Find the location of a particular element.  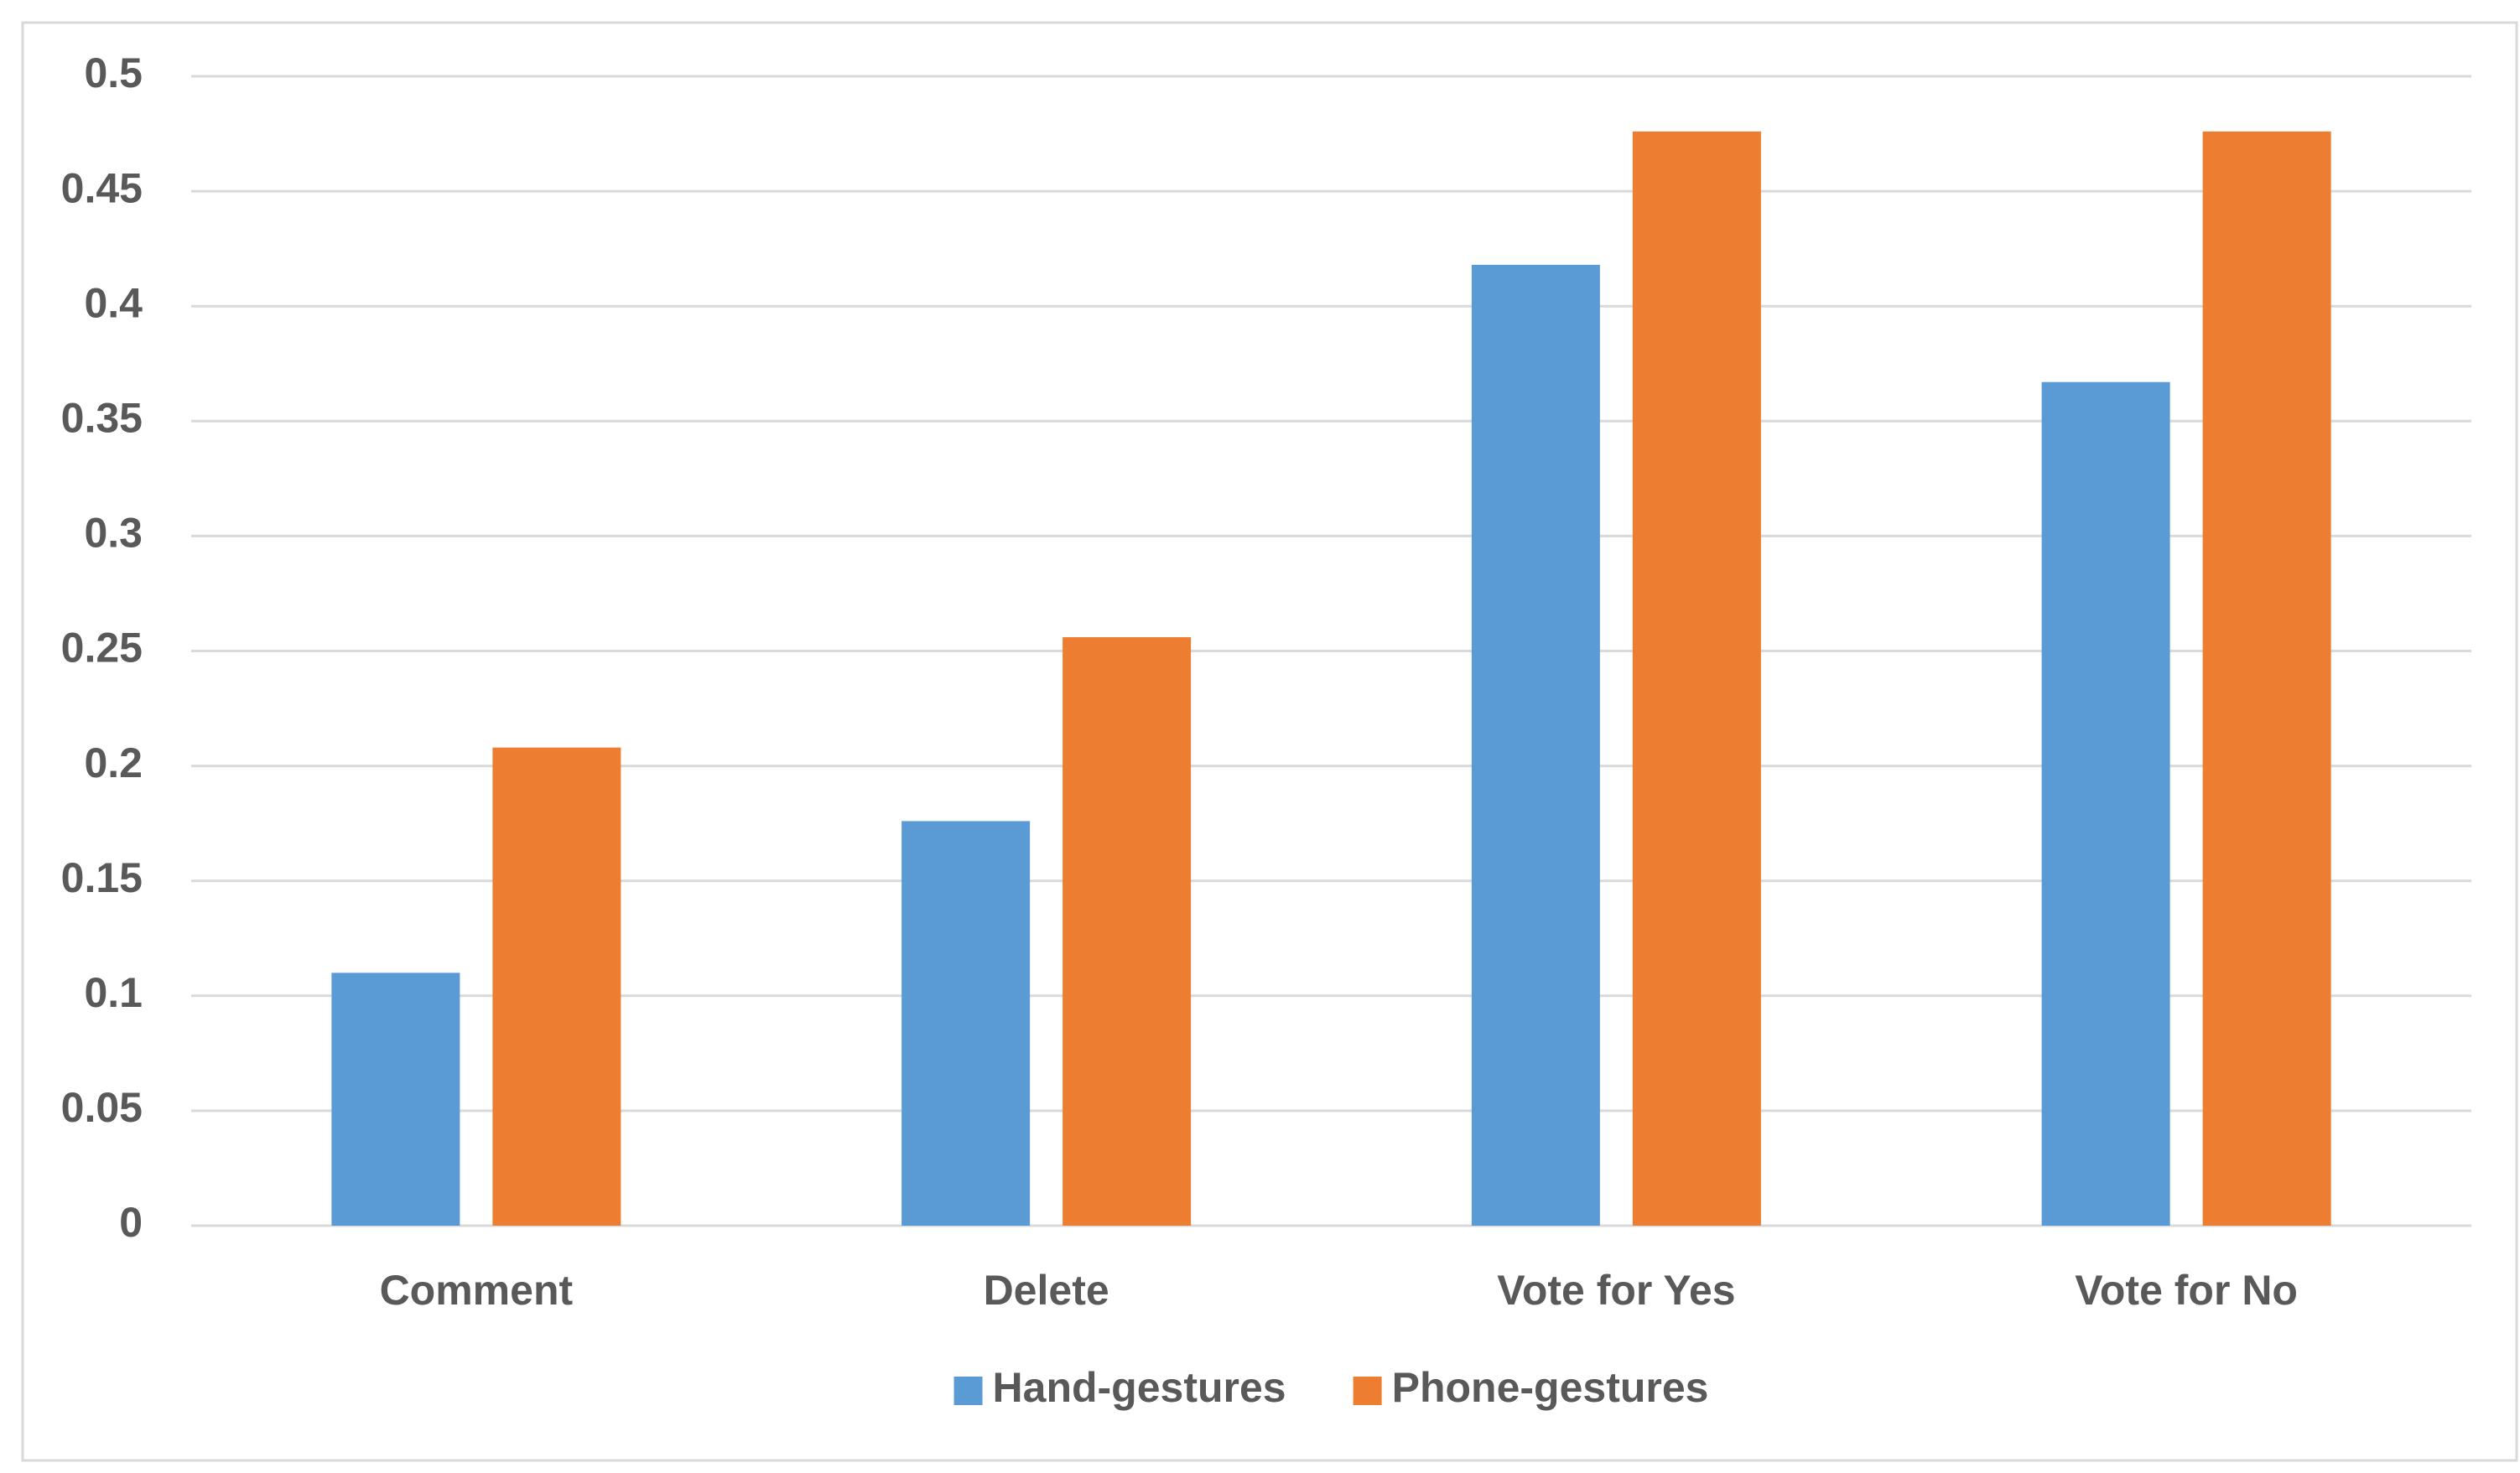

y-tick-label: 0.1 is located at coordinates (113, 992).